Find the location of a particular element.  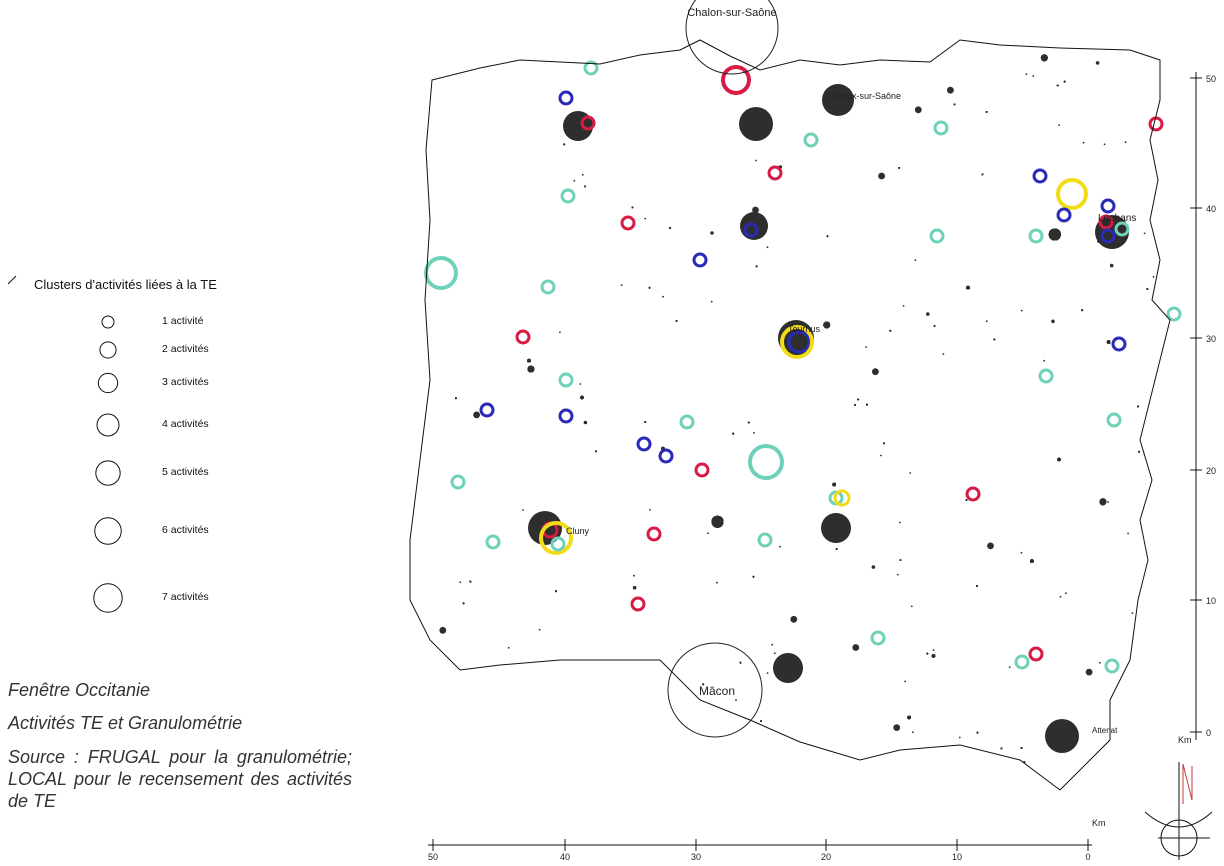

note-window: Fenêtre Occitanie is located at coordinates (79, 690).